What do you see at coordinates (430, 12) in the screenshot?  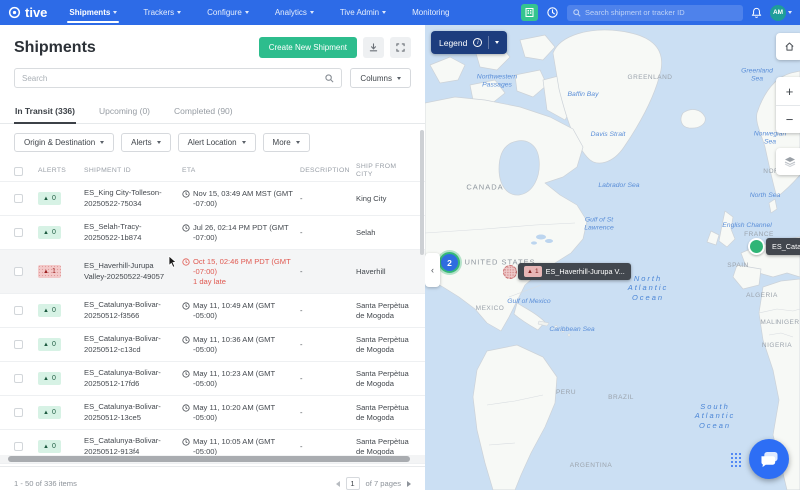 I see `nav-item-monitoring: Monitoring` at bounding box center [430, 12].